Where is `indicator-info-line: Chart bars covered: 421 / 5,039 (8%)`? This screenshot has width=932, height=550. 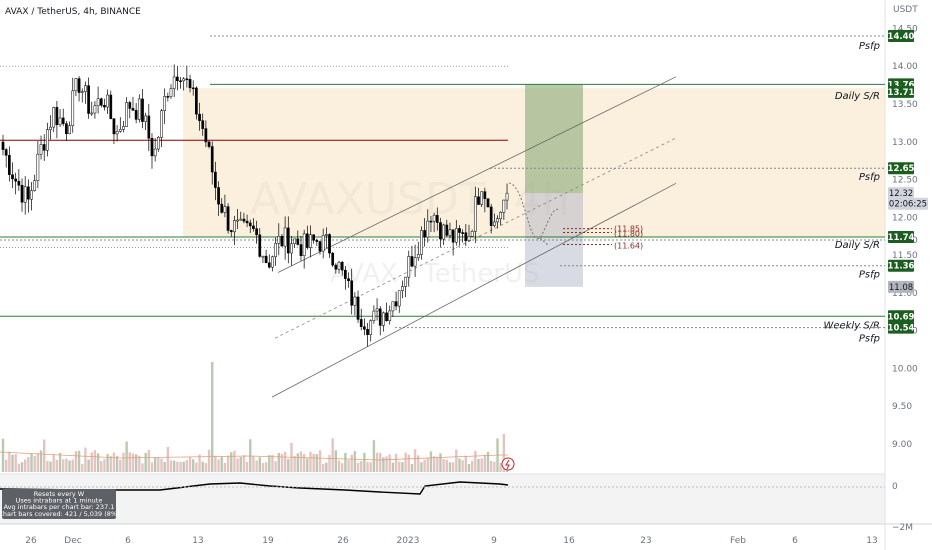 indicator-info-line: Chart bars covered: 421 / 5,039 (8%) is located at coordinates (60, 514).